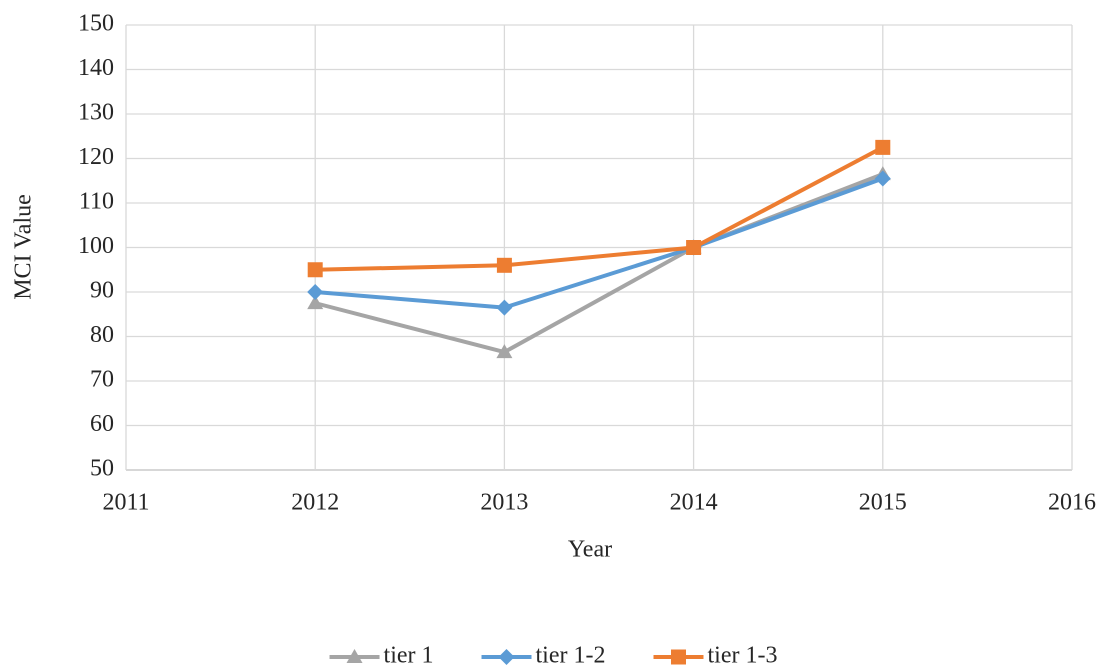 This screenshot has height=670, width=1107. What do you see at coordinates (96, 113) in the screenshot?
I see `y-tick-label: 130` at bounding box center [96, 113].